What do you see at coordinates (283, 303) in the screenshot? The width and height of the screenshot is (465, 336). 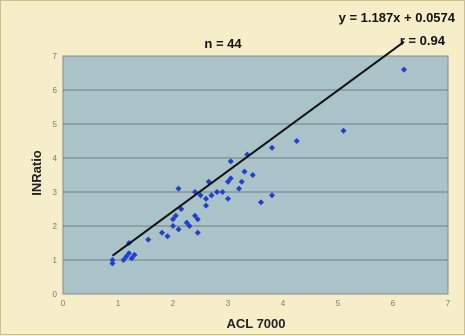 I see `x-tick-label-4: 4` at bounding box center [283, 303].